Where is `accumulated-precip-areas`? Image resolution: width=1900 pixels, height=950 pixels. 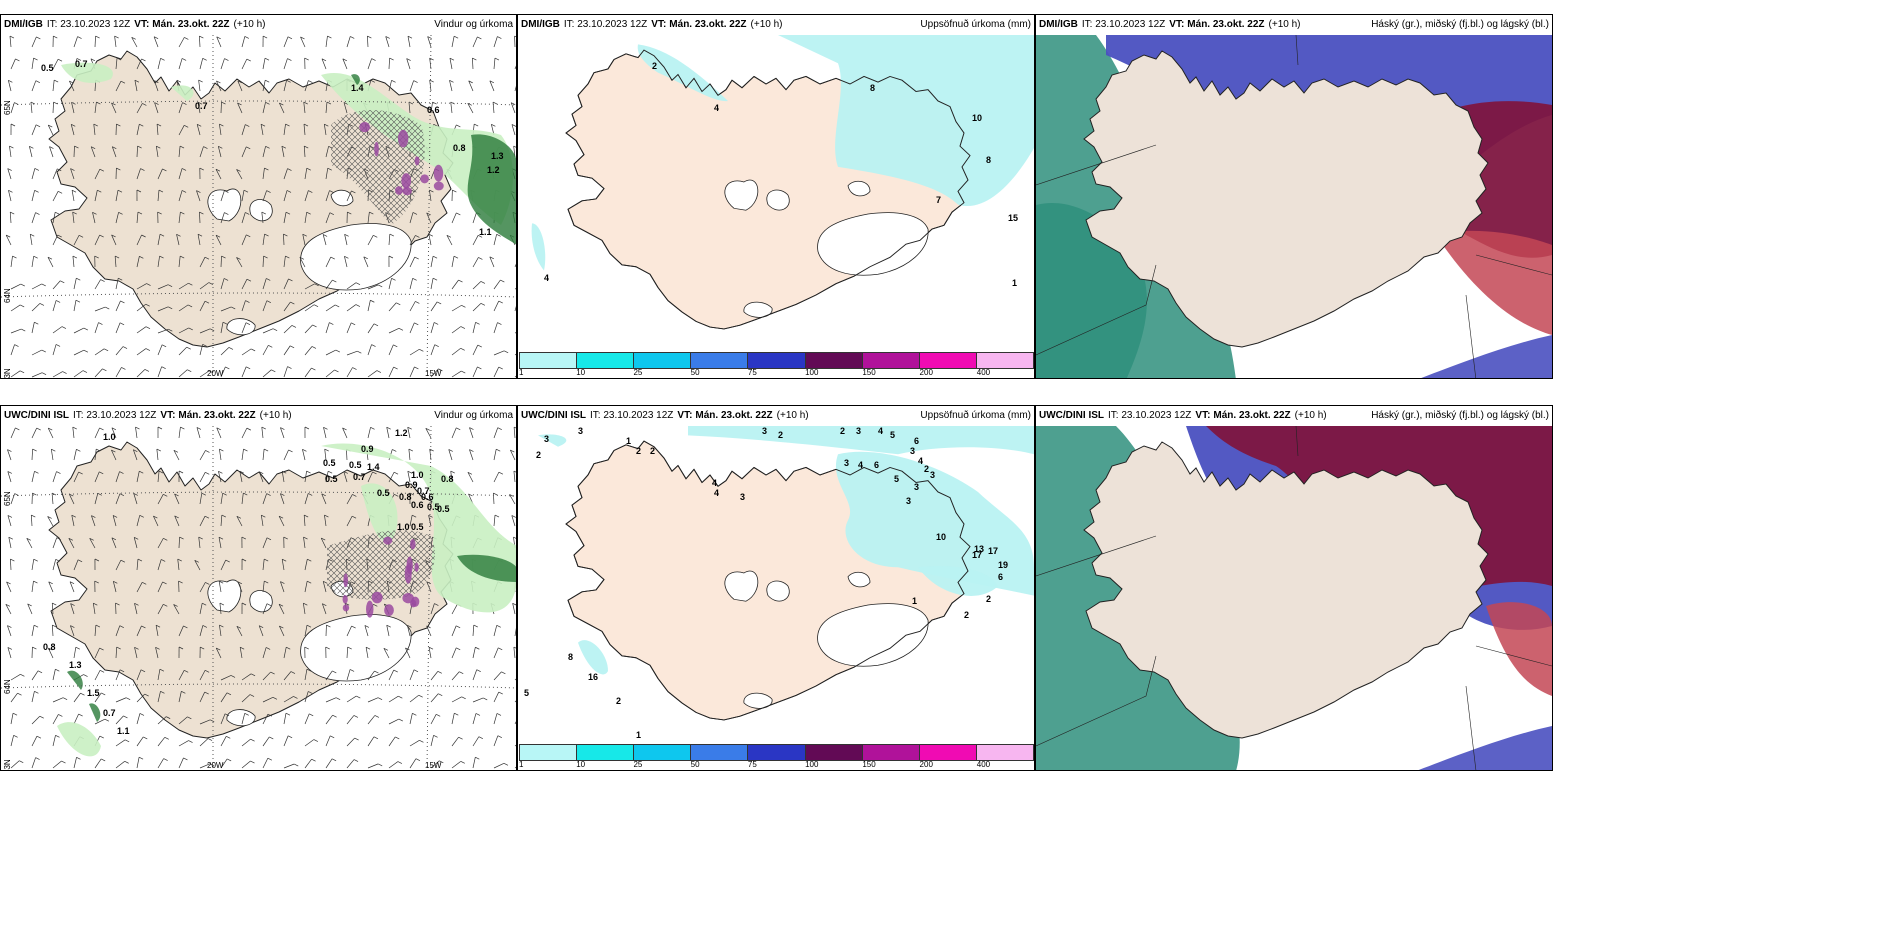 accumulated-precip-areas is located at coordinates (786, 550).